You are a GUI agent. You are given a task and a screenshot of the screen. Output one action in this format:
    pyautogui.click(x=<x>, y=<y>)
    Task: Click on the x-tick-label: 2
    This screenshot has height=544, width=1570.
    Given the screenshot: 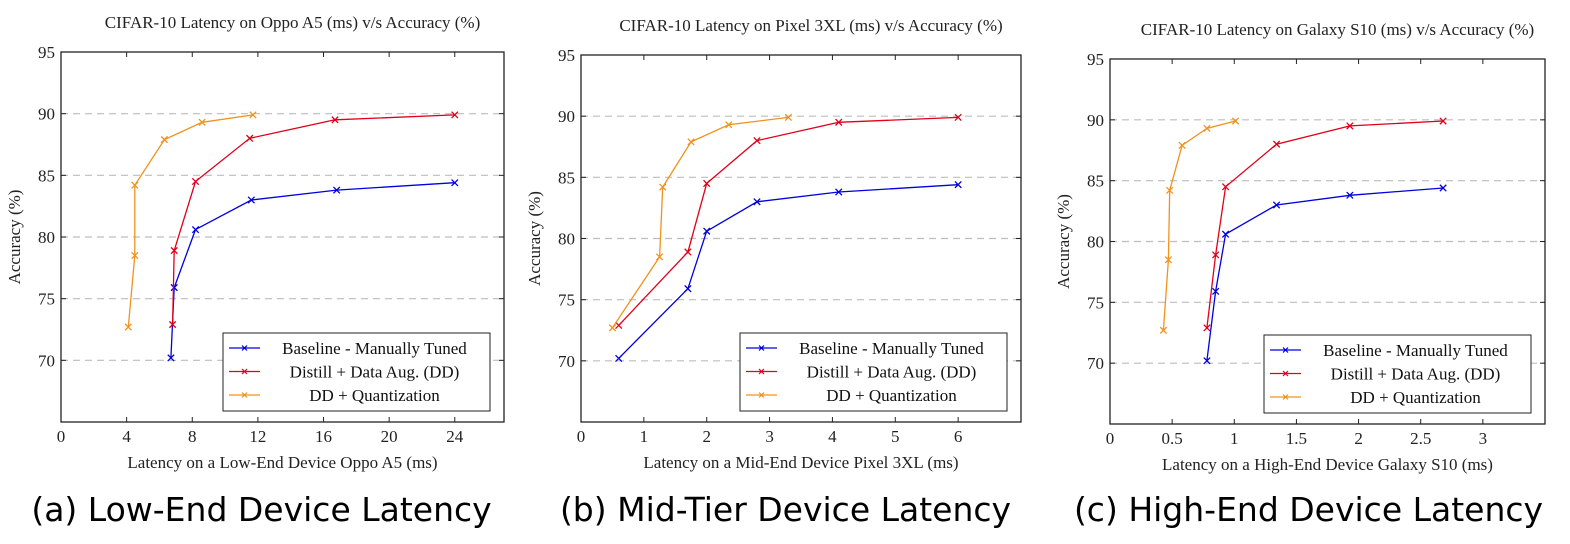 What is the action you would take?
    pyautogui.click(x=1358, y=438)
    